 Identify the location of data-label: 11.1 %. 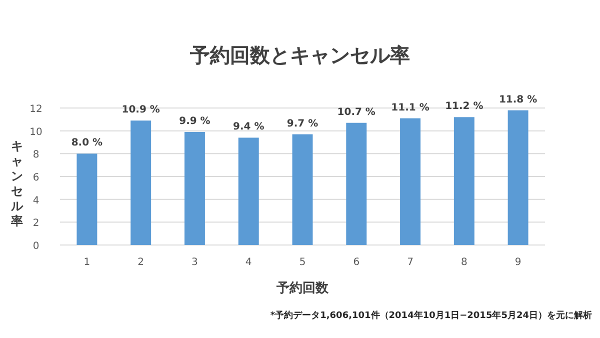
(410, 108).